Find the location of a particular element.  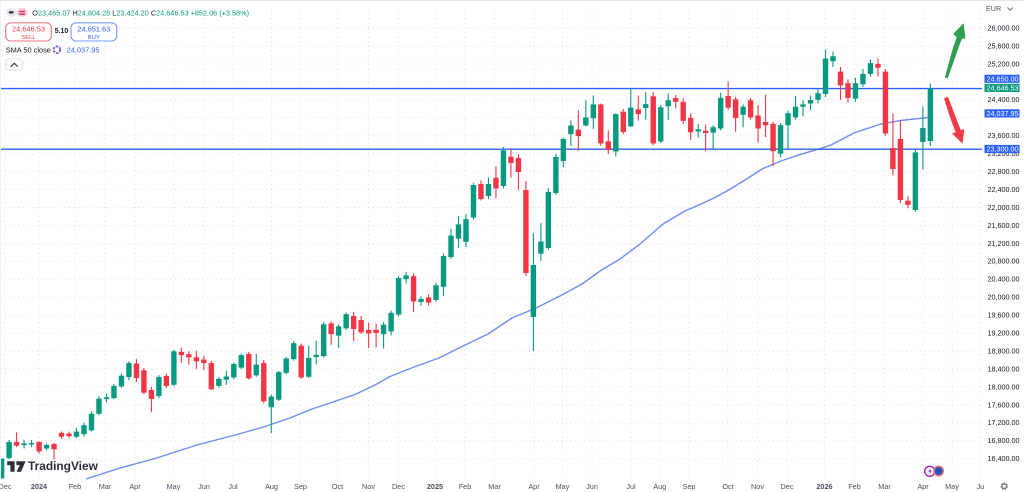

svg-text: 22,800.00 is located at coordinates (1004, 171).